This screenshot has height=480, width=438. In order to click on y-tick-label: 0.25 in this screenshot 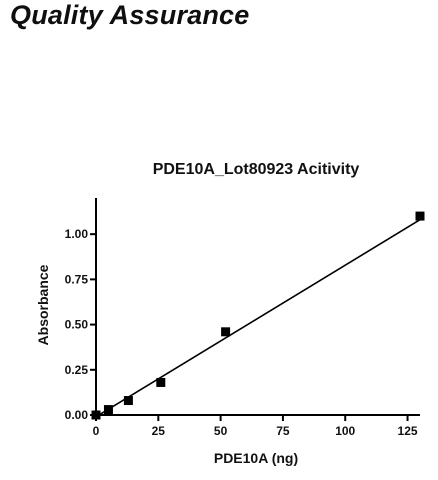, I will do `click(77, 370)`.